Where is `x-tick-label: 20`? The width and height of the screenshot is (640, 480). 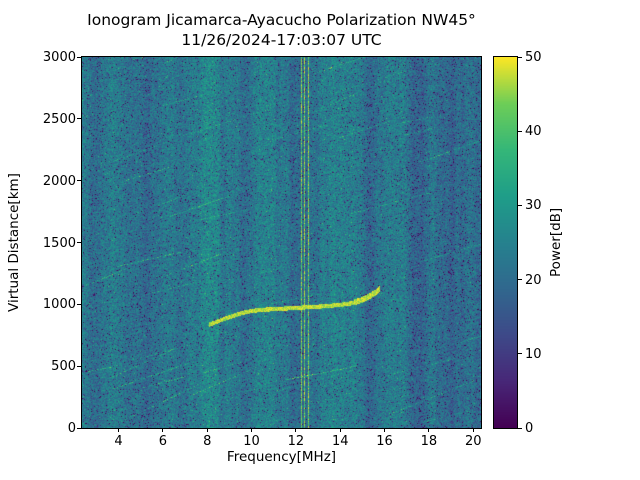 x-tick-label: 20 is located at coordinates (473, 441).